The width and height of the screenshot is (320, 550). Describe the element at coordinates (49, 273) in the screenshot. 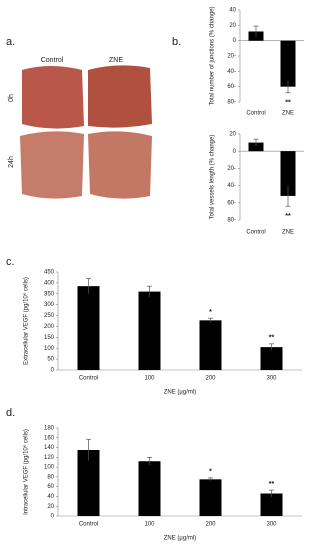

I see `y-tick-label: 450` at that location.